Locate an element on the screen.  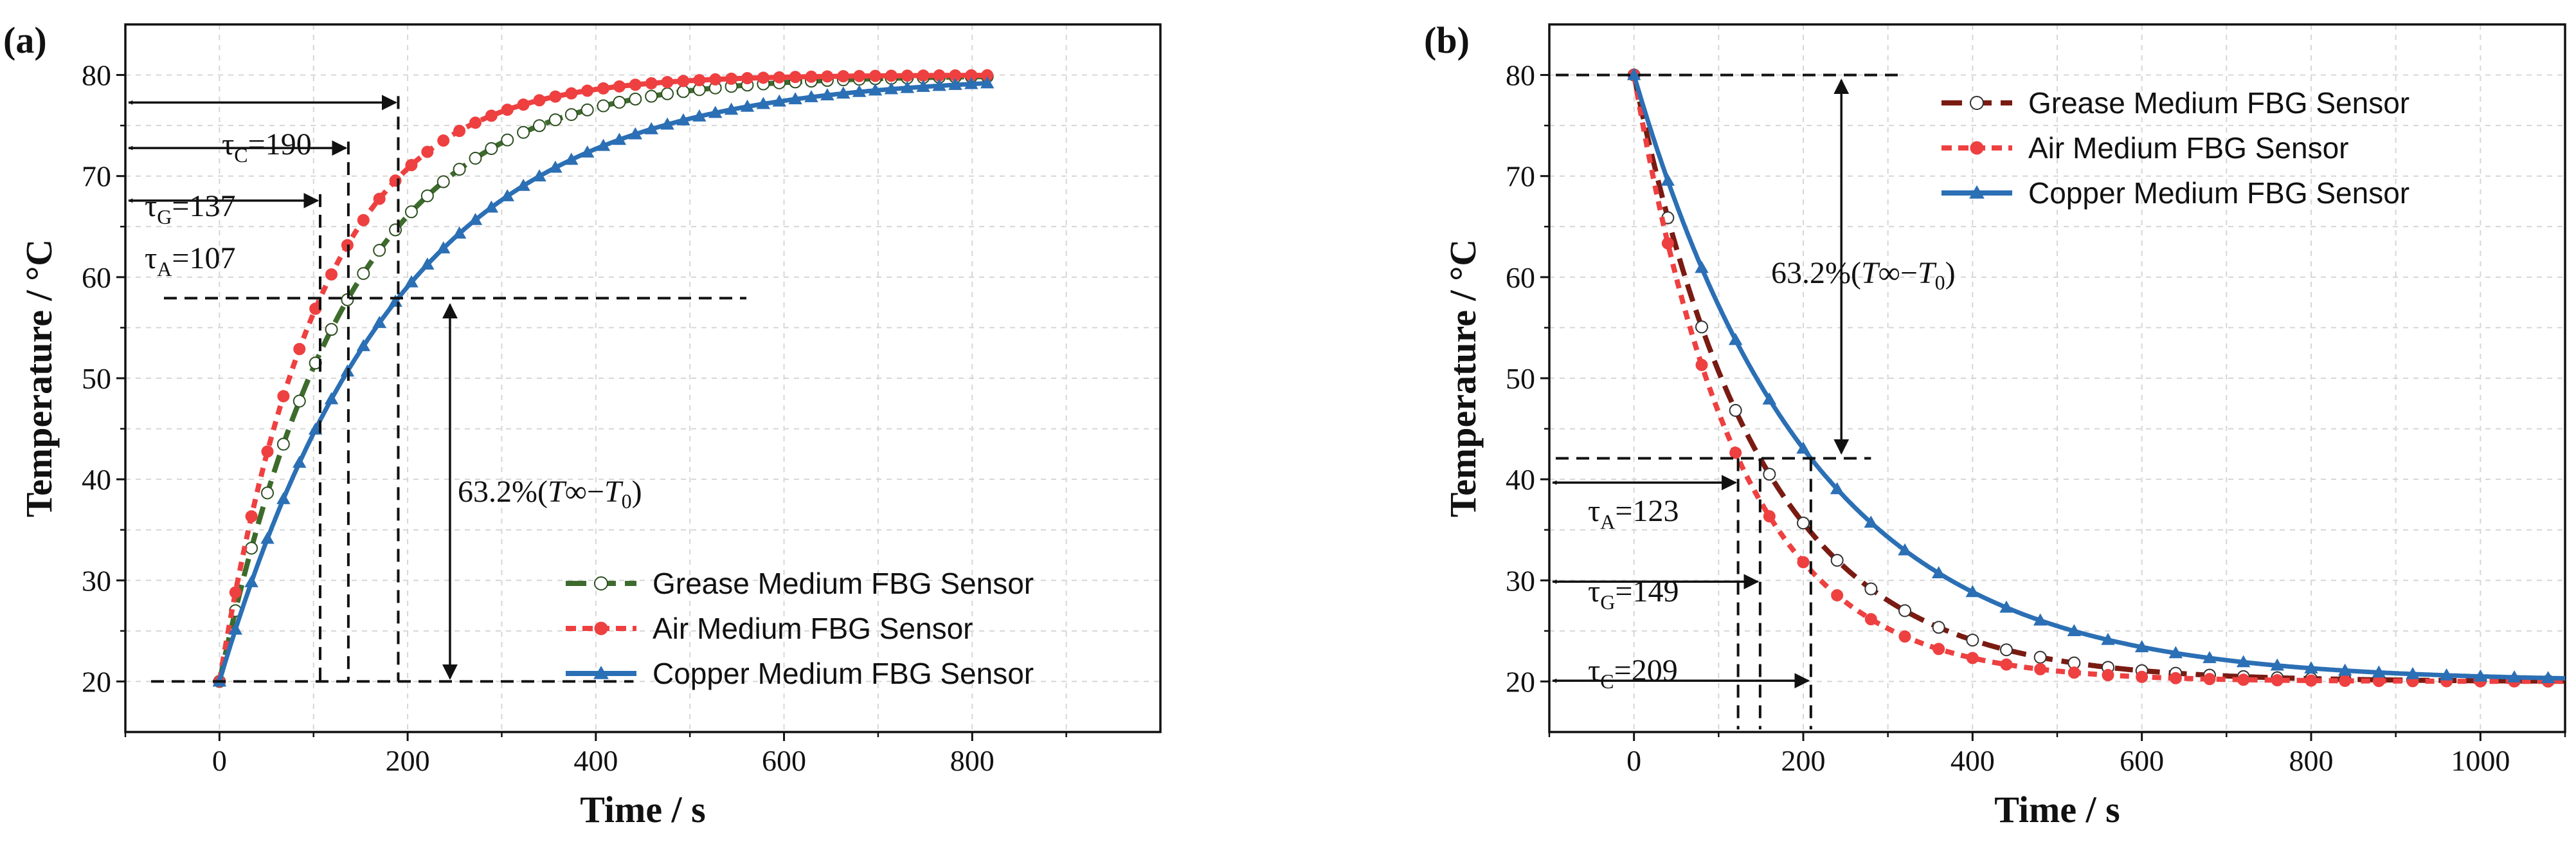
y-tick-label: 30 is located at coordinates (1520, 580).